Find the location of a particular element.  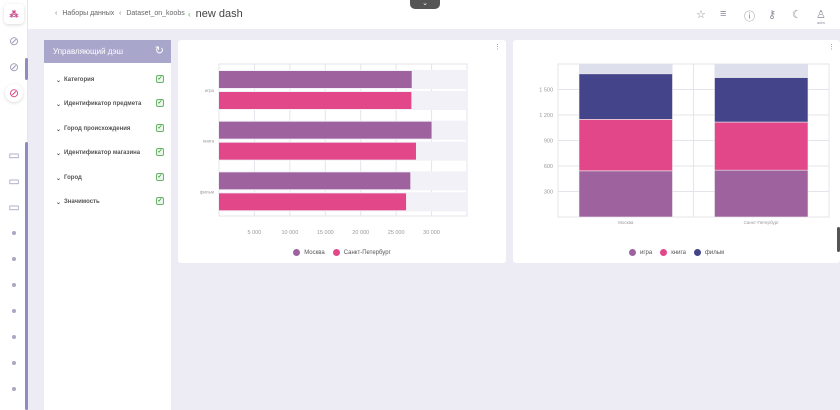

filter-item: ⌄ Категория ✓ is located at coordinates (110, 79).